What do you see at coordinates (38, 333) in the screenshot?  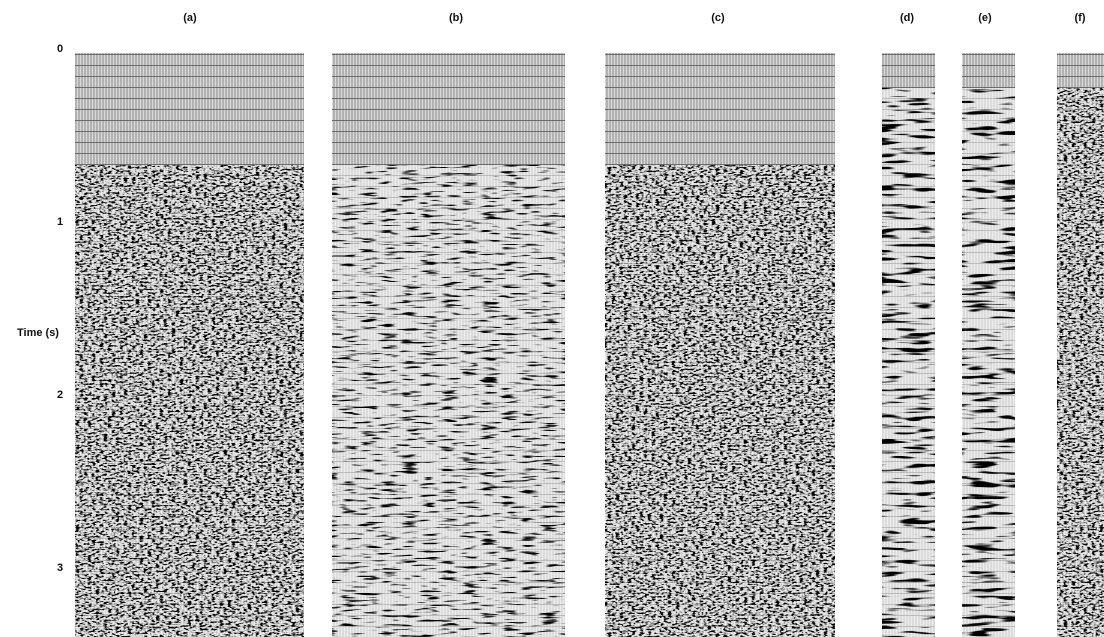 I see `axis-label: Time (s)` at bounding box center [38, 333].